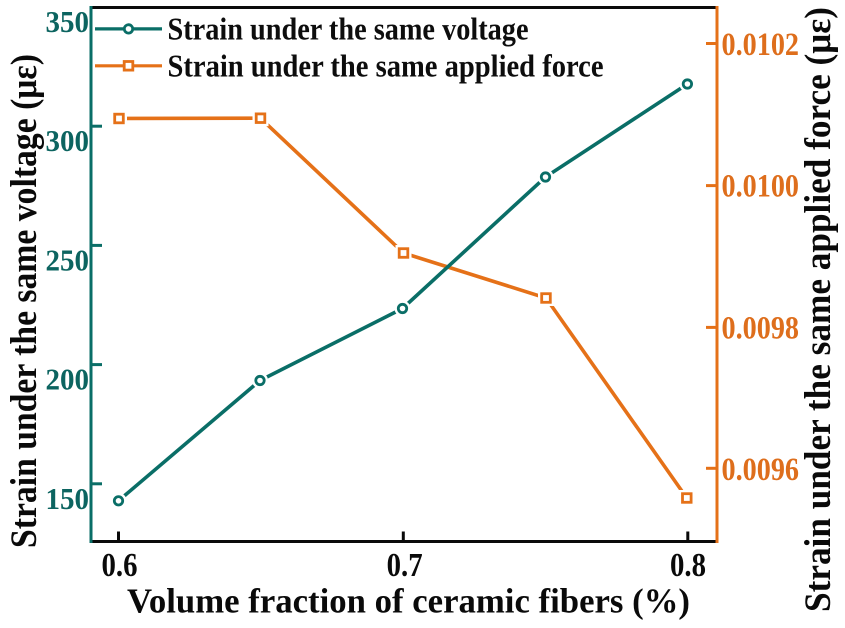 Image resolution: width=845 pixels, height=628 pixels. What do you see at coordinates (405, 565) in the screenshot?
I see `svg-text: 0.7` at bounding box center [405, 565].